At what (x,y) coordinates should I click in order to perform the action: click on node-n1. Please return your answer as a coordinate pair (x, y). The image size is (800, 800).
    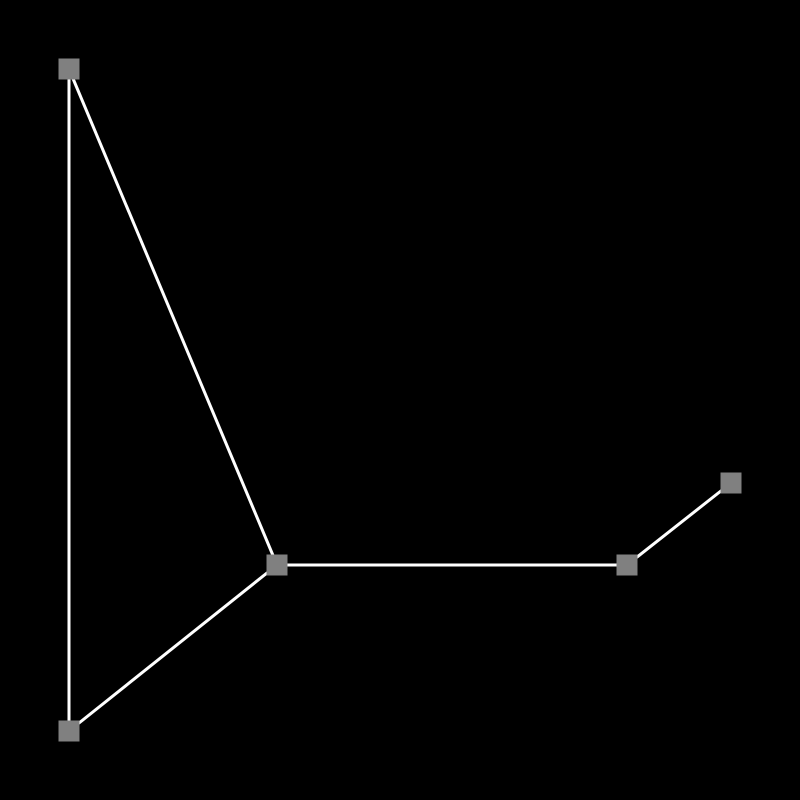
    Looking at the image, I should click on (69, 69).